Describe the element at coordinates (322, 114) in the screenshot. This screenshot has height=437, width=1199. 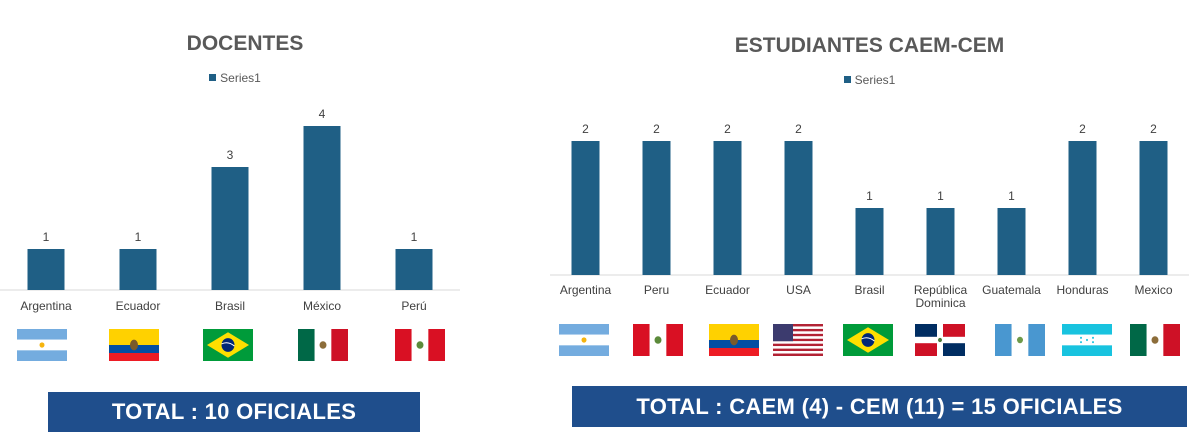
I see `data-label: 4` at that location.